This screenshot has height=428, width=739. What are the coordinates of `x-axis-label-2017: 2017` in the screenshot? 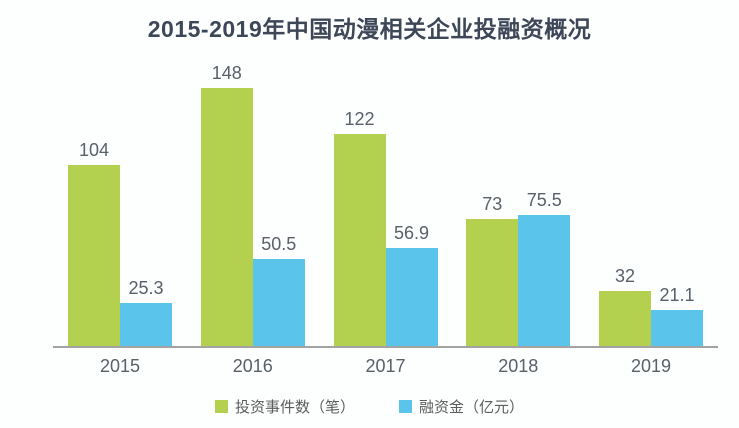 It's located at (385, 366).